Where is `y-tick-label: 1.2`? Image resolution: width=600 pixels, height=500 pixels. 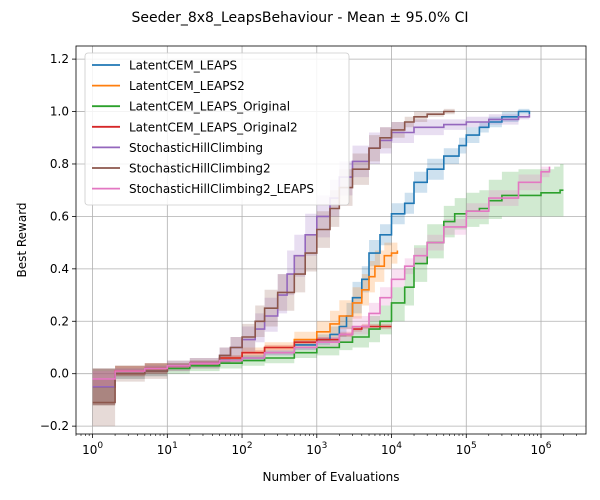
y-tick-label: 1.2 is located at coordinates (59, 59).